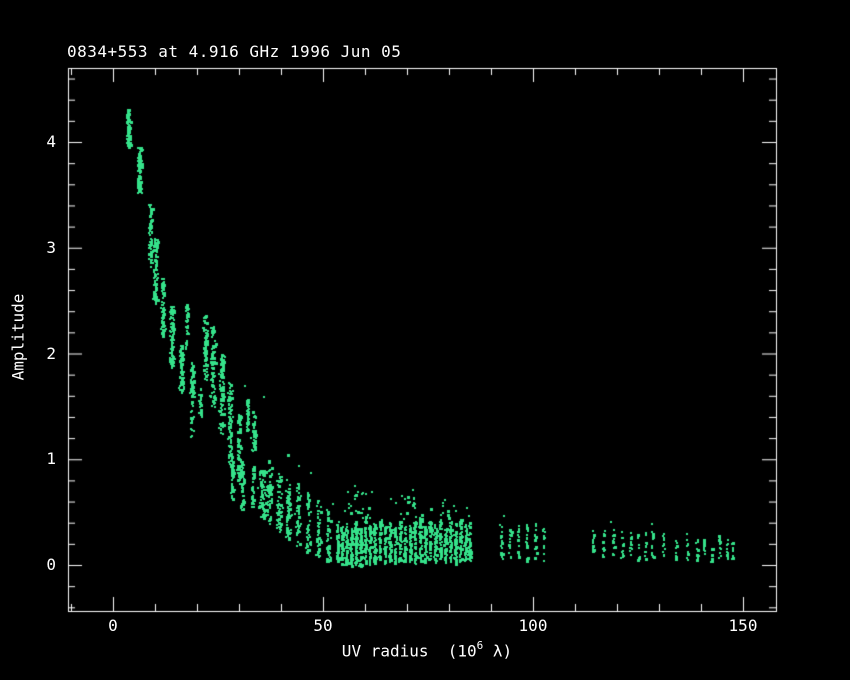 The image size is (850, 680). What do you see at coordinates (234, 51) in the screenshot?
I see `chart-title: 0834+553 at 4.916 GHz 1996 Jun 05` at bounding box center [234, 51].